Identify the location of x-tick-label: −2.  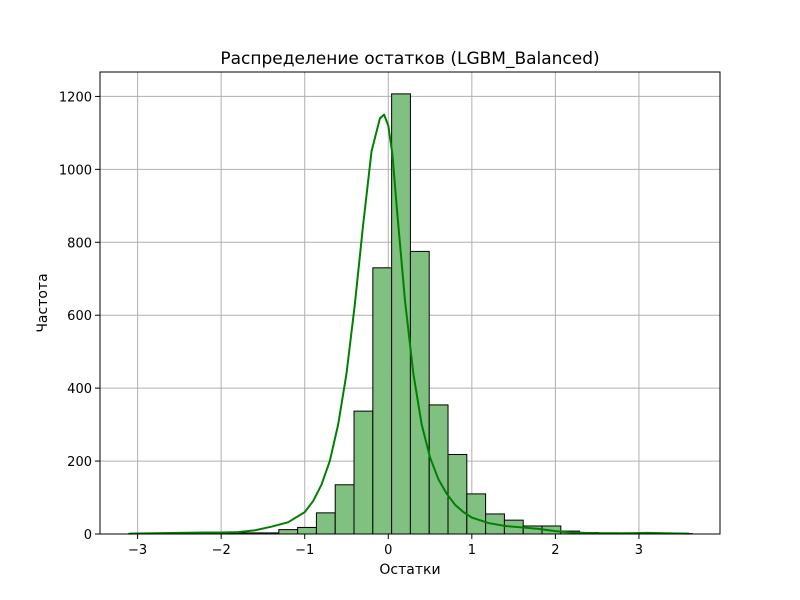
(221, 550).